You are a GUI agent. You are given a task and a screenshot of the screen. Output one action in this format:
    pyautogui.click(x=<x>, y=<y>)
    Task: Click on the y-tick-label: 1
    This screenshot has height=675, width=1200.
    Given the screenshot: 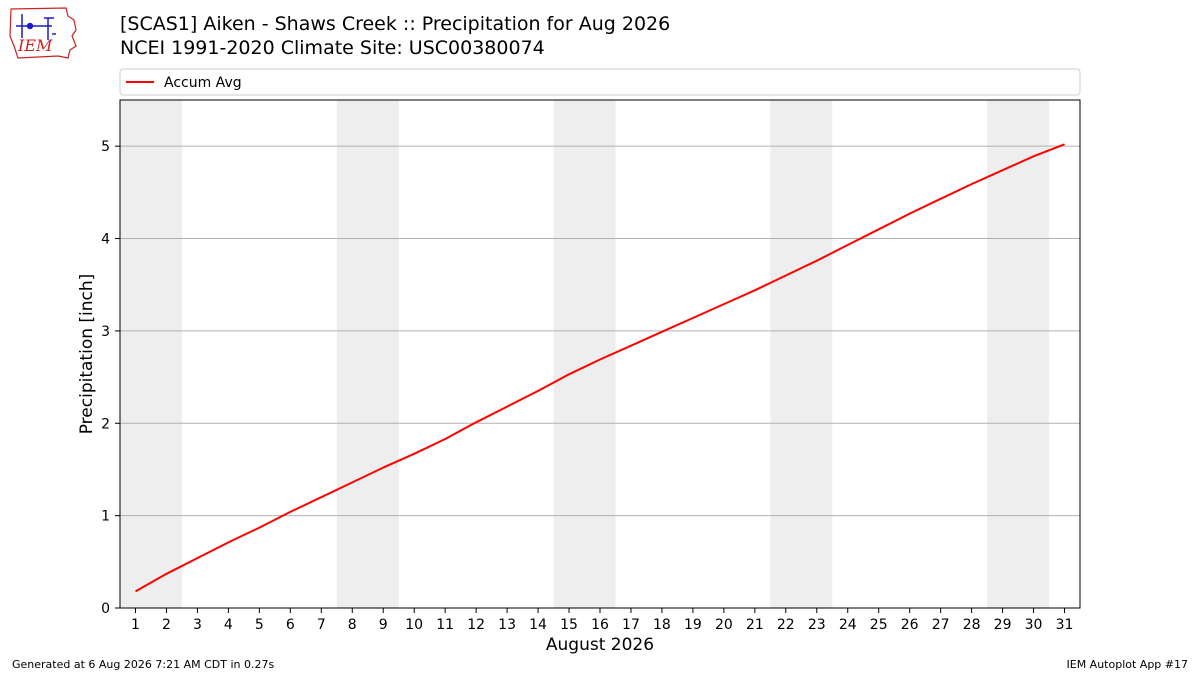 What is the action you would take?
    pyautogui.click(x=105, y=517)
    